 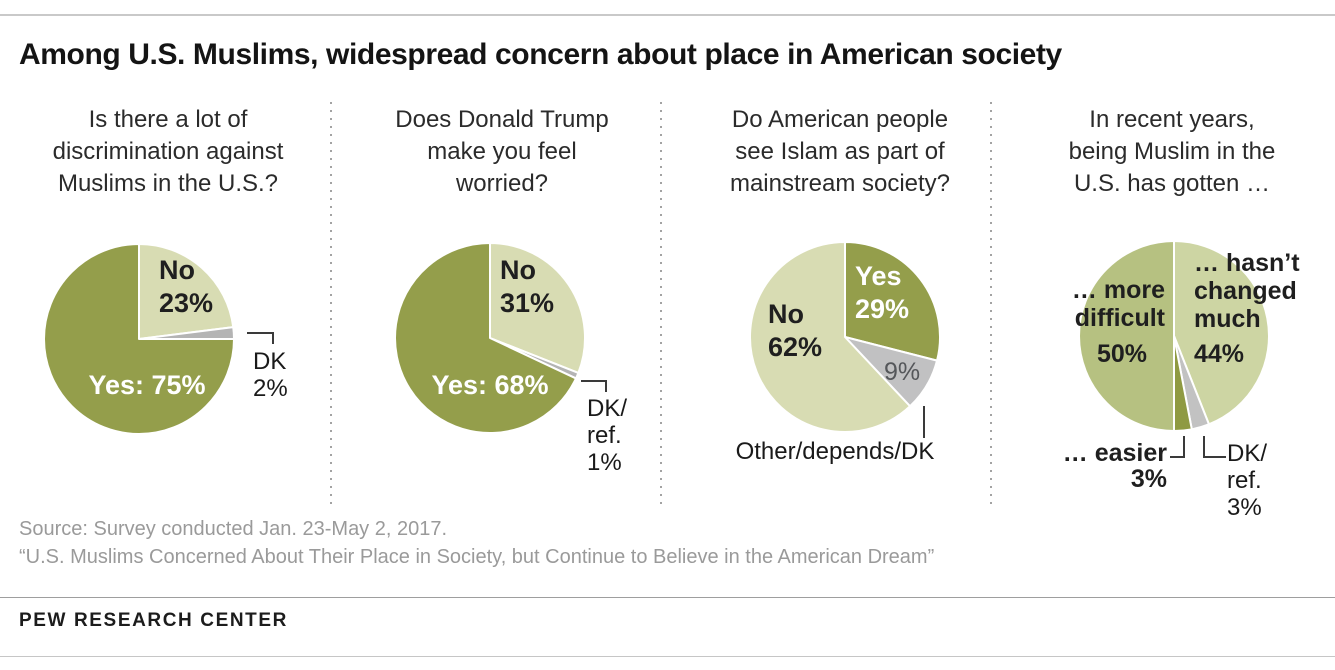 I want to click on label-no-62: No 62%, so click(x=795, y=330).